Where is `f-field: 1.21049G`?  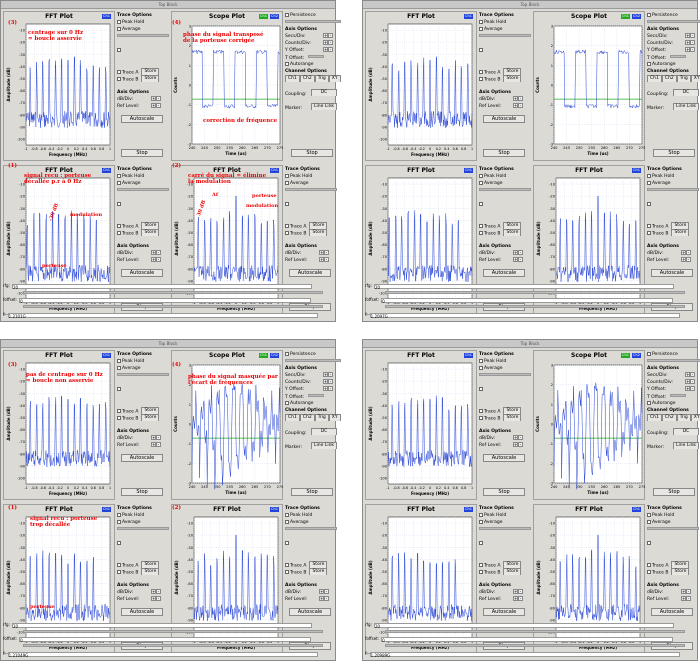 f-field: 1.21049G is located at coordinates (162, 654).